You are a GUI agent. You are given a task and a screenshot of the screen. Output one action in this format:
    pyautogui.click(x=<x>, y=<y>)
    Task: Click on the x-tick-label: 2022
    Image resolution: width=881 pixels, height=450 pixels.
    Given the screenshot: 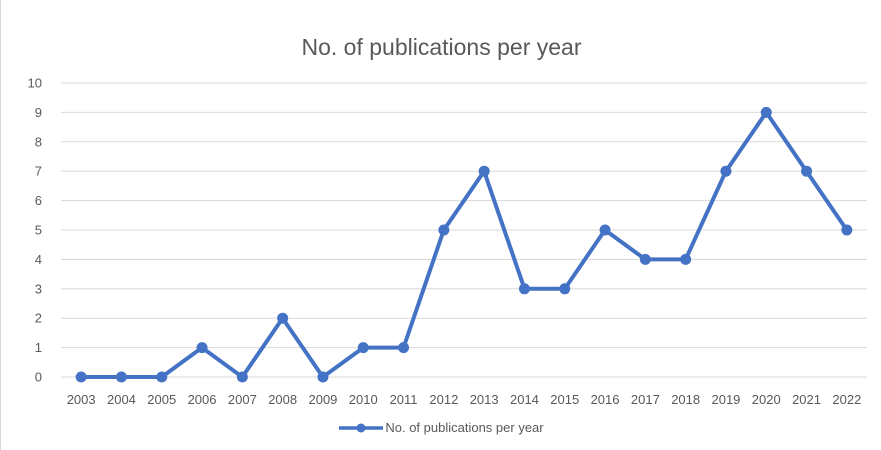 What is the action you would take?
    pyautogui.click(x=846, y=399)
    